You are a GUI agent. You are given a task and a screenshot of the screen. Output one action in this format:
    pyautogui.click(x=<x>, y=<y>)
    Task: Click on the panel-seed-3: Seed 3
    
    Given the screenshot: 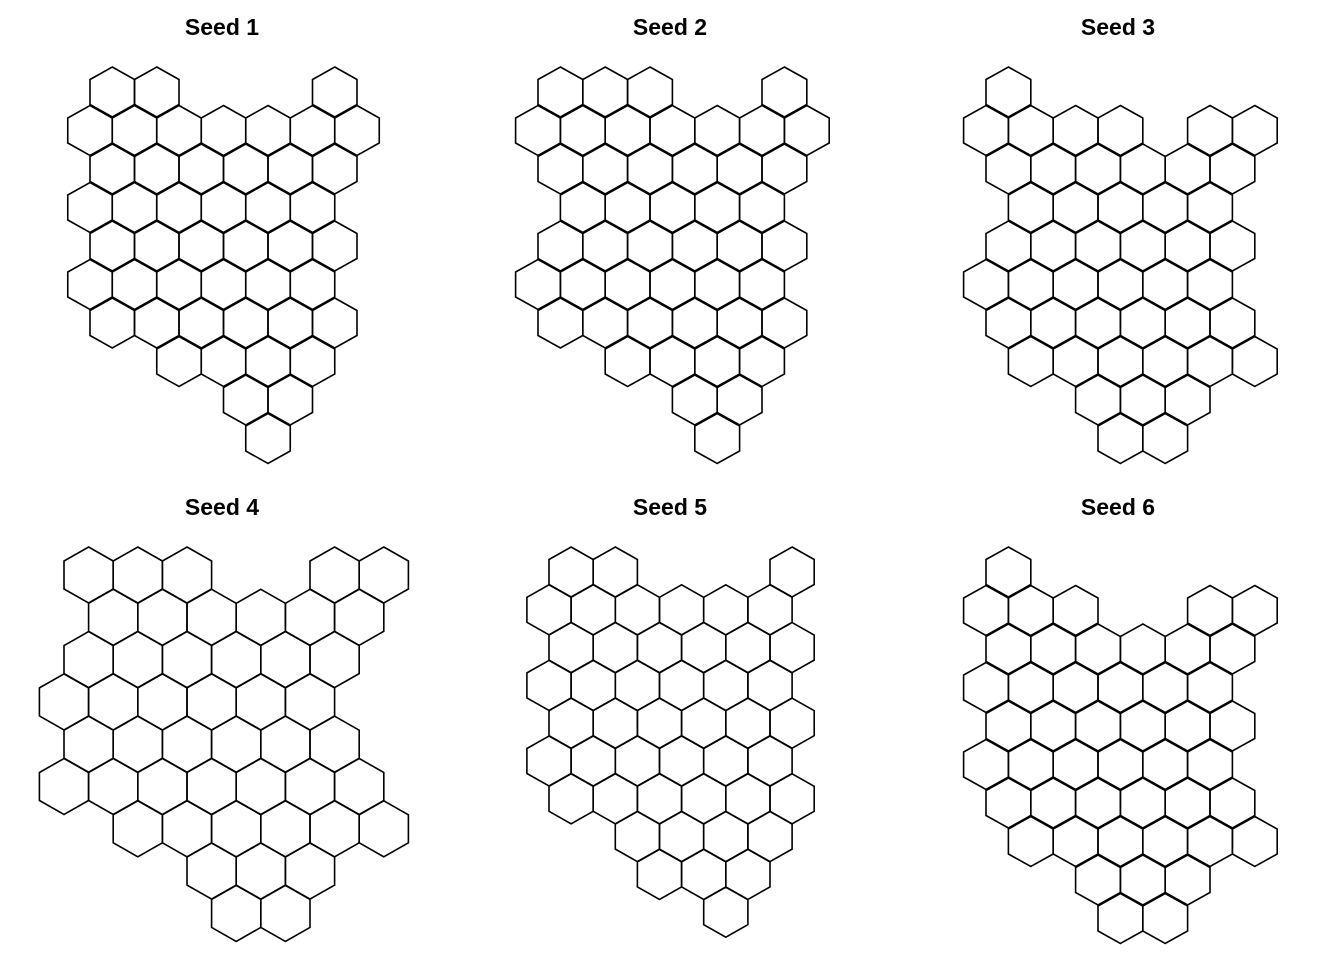 What is the action you would take?
    pyautogui.click(x=1120, y=239)
    